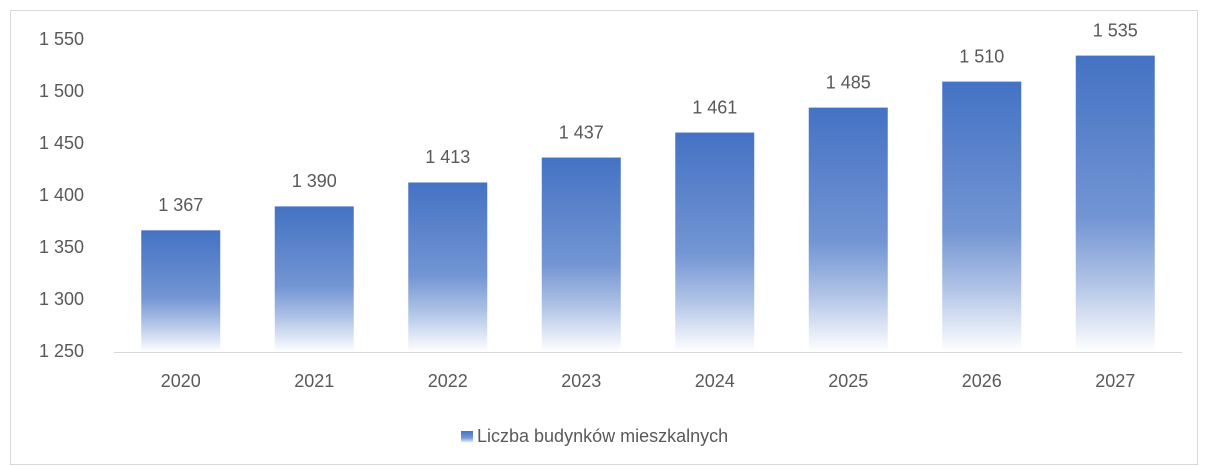 The width and height of the screenshot is (1208, 466). Describe the element at coordinates (1115, 30) in the screenshot. I see `data-label: 1 535` at that location.